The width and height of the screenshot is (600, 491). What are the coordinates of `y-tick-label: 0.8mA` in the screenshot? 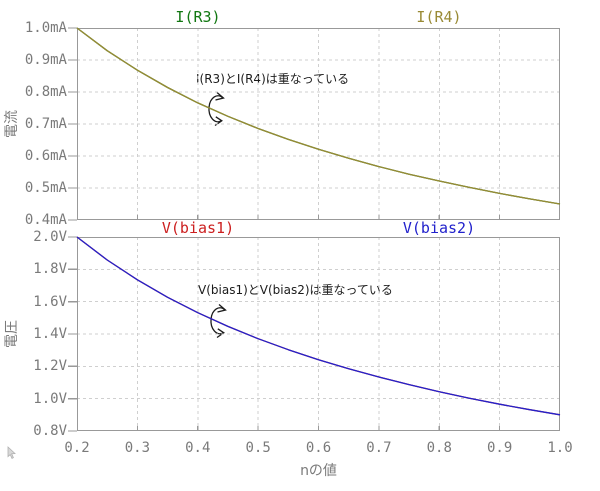 It's located at (45, 92).